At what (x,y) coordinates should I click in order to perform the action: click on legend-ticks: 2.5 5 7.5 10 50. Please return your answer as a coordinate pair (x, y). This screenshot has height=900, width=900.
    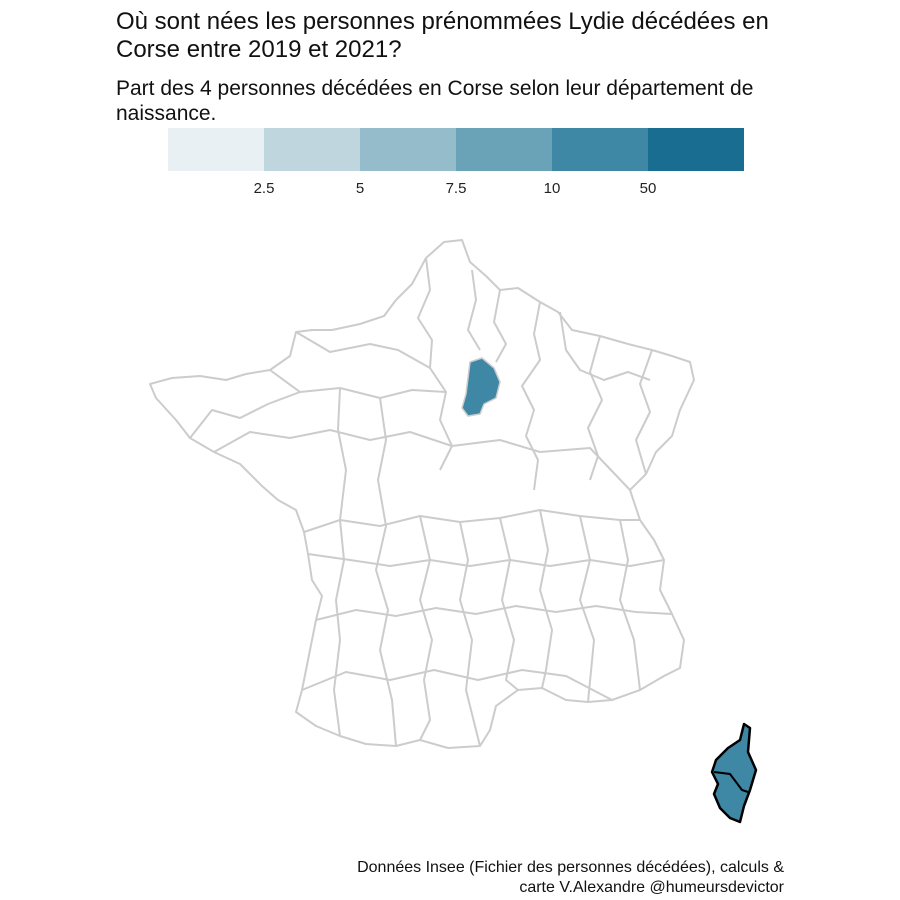
    Looking at the image, I should click on (456, 192).